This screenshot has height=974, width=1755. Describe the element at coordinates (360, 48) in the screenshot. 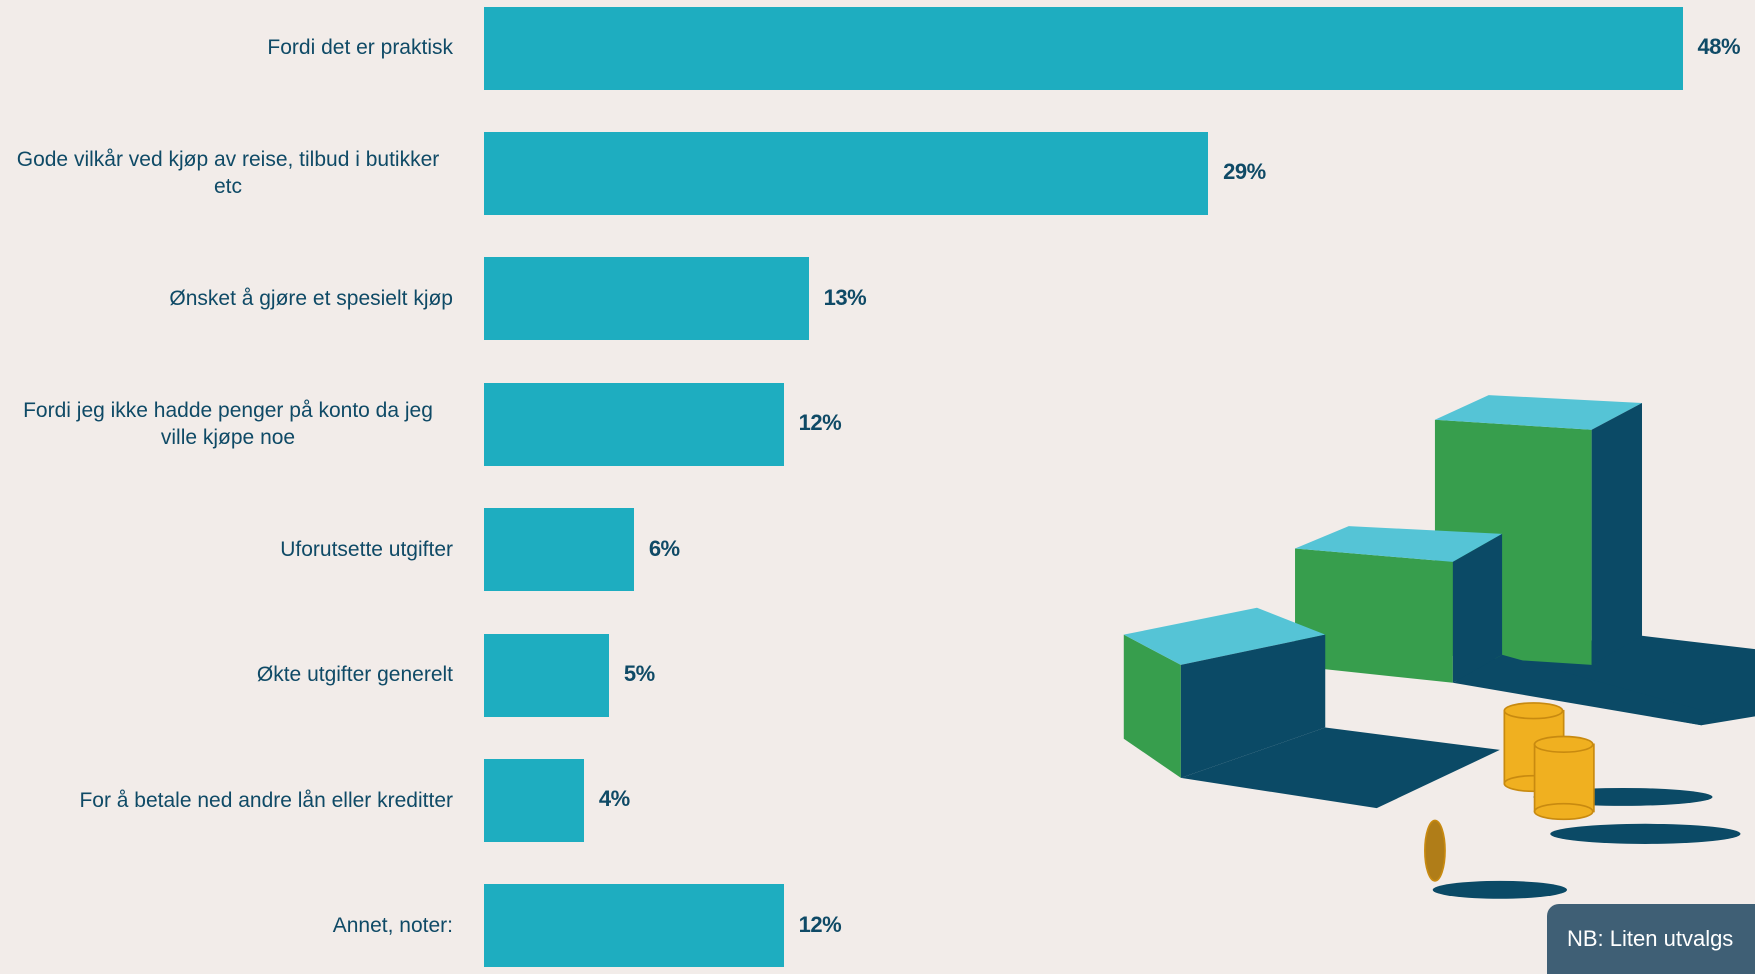

I see `category-label: Fordi det er praktisk` at that location.